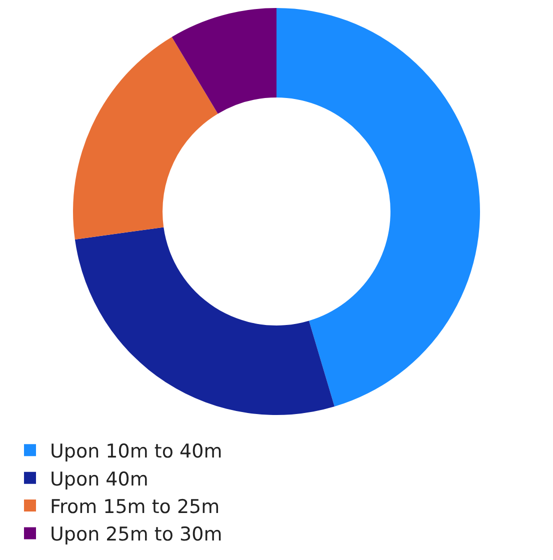  Describe the element at coordinates (136, 451) in the screenshot. I see `legend-label: Upon 10m to 40m` at that location.